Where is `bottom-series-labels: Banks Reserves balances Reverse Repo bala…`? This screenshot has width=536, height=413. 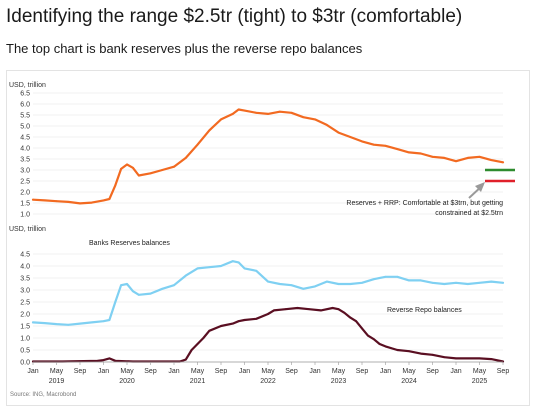
bottom-series-labels: Banks Reserves balances Reverse Repo bala… is located at coordinates (275, 277).